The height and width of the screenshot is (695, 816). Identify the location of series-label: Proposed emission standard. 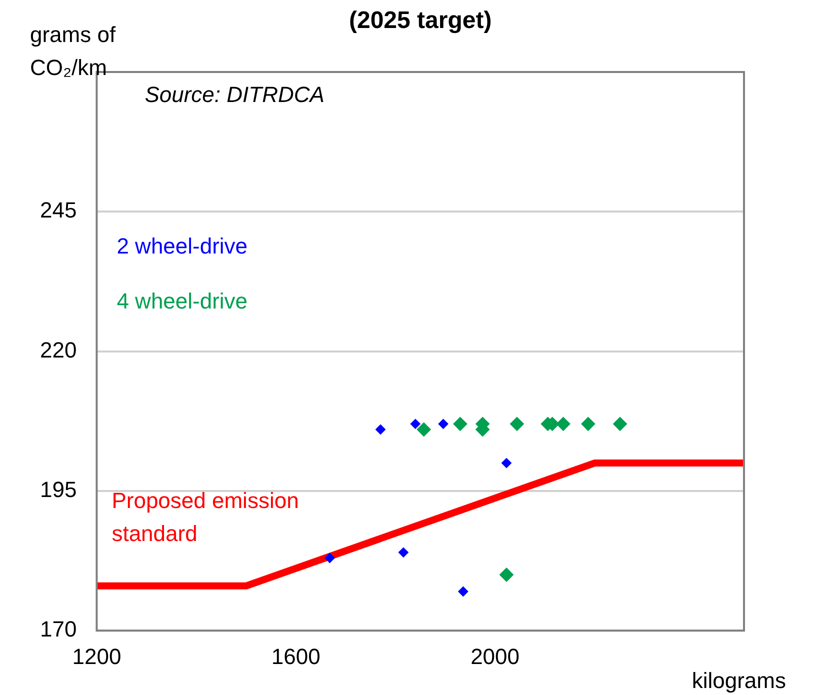
(205, 517).